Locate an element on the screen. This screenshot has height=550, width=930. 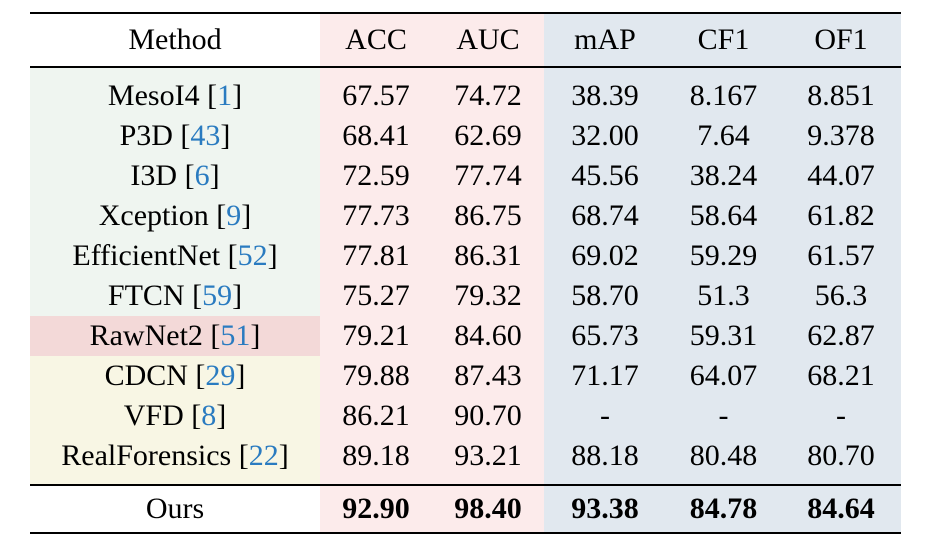
method-cell: RawNet2 [51] is located at coordinates (175, 336).